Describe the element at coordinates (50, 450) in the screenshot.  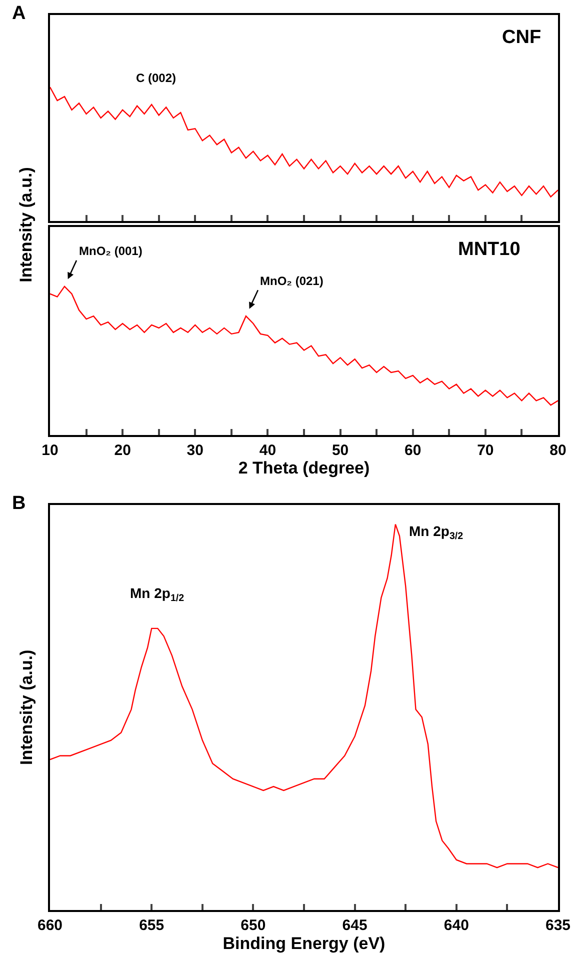
I see `x-tick-label: 10` at that location.